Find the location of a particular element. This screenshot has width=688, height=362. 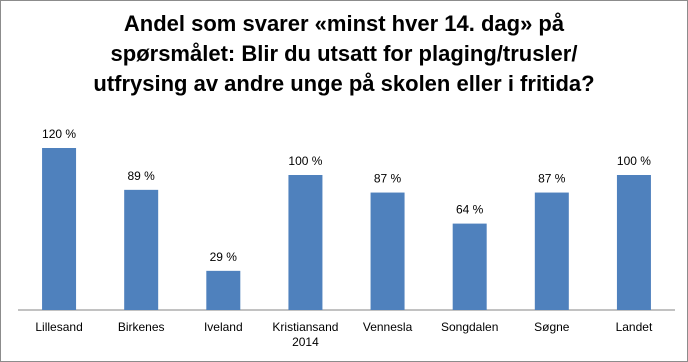

x-tick-label: Landet is located at coordinates (634, 327).